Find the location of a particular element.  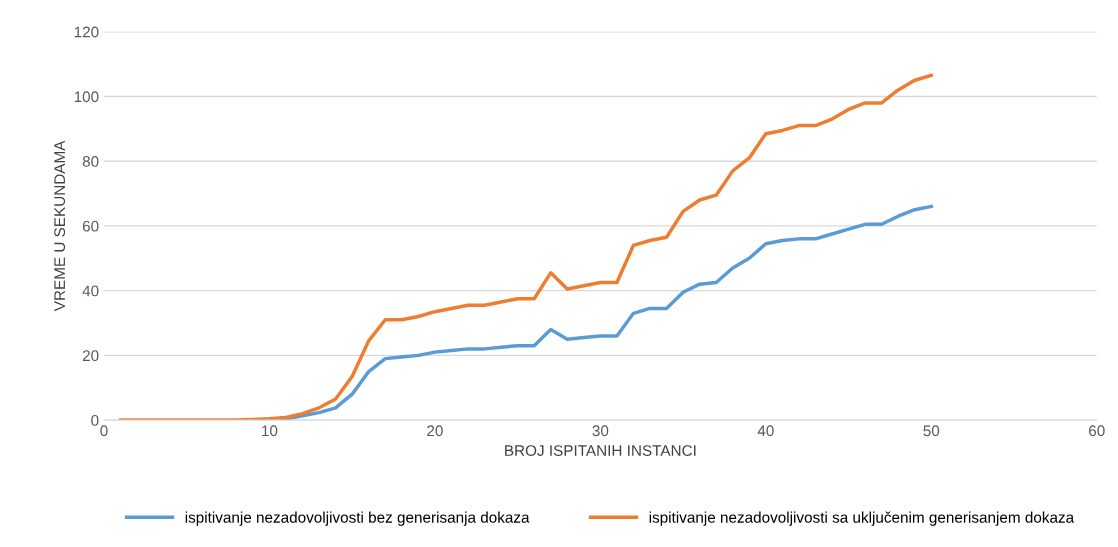

y-axis-title: VREME U SEKUNDAMA is located at coordinates (60, 226).